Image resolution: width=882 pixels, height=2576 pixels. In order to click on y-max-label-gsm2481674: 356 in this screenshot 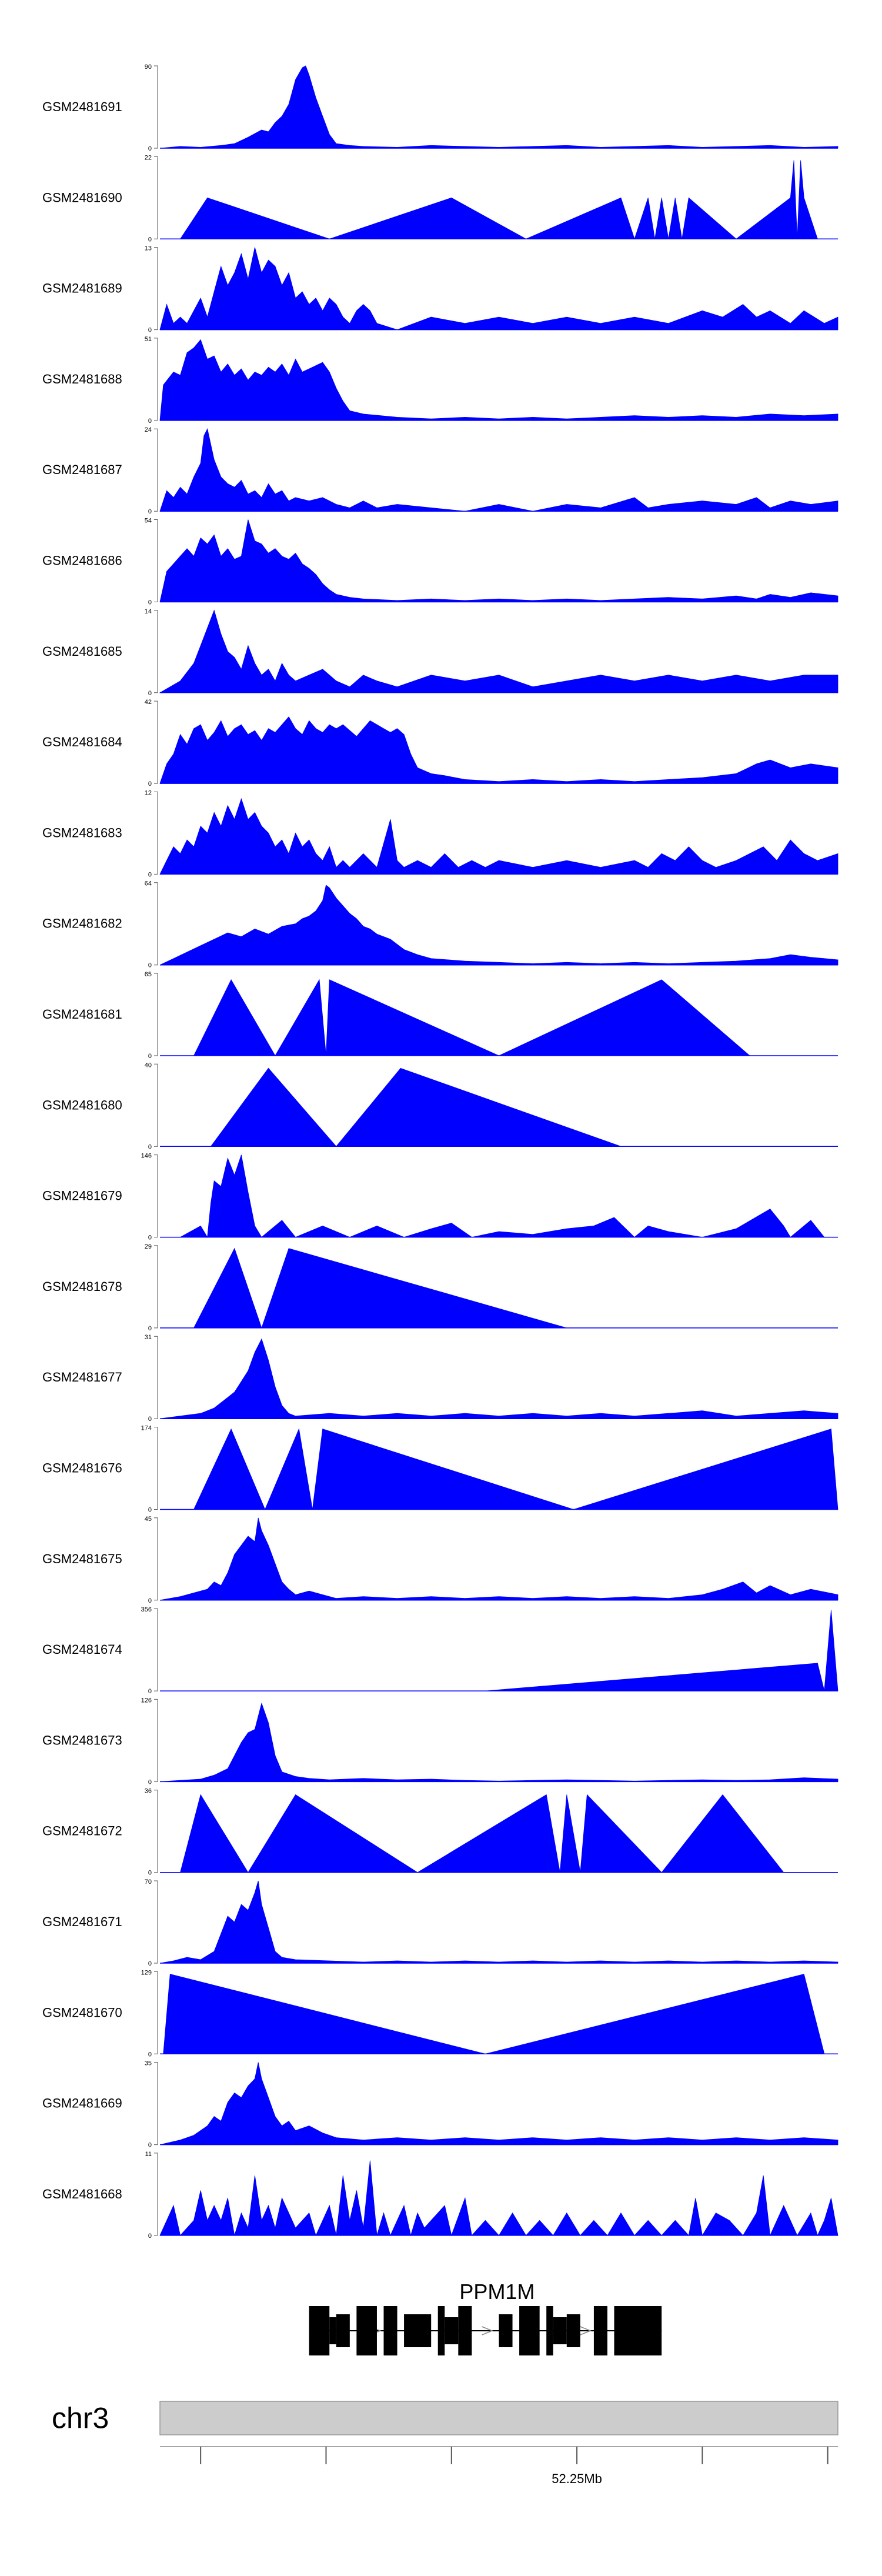, I will do `click(146, 1609)`.